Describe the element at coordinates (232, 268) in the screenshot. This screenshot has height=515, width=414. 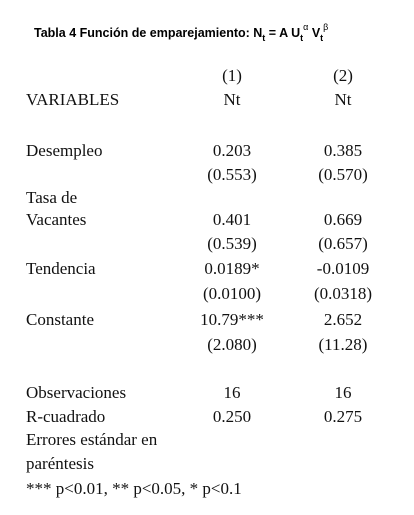
I see `cell-value: 0.0189*` at that location.